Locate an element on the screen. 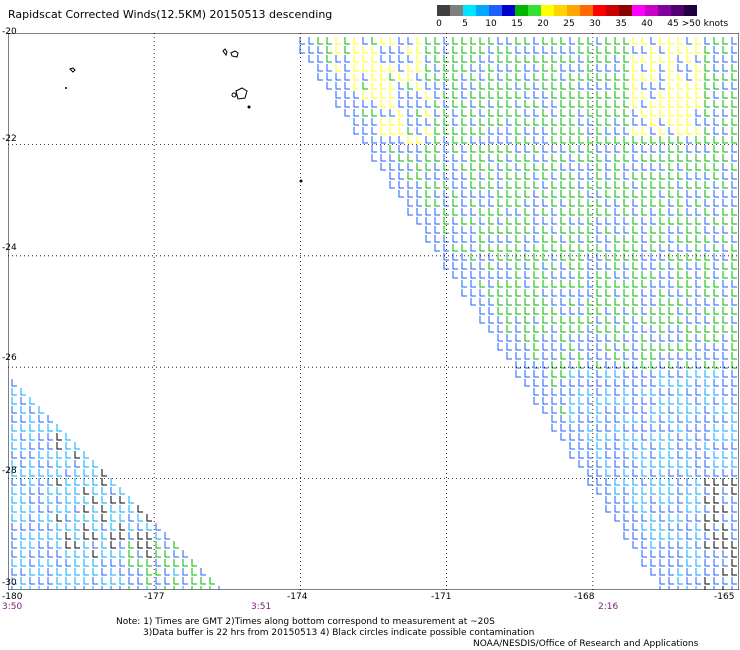 This screenshot has height=650, width=740. time-label: 3:50 is located at coordinates (12, 607).